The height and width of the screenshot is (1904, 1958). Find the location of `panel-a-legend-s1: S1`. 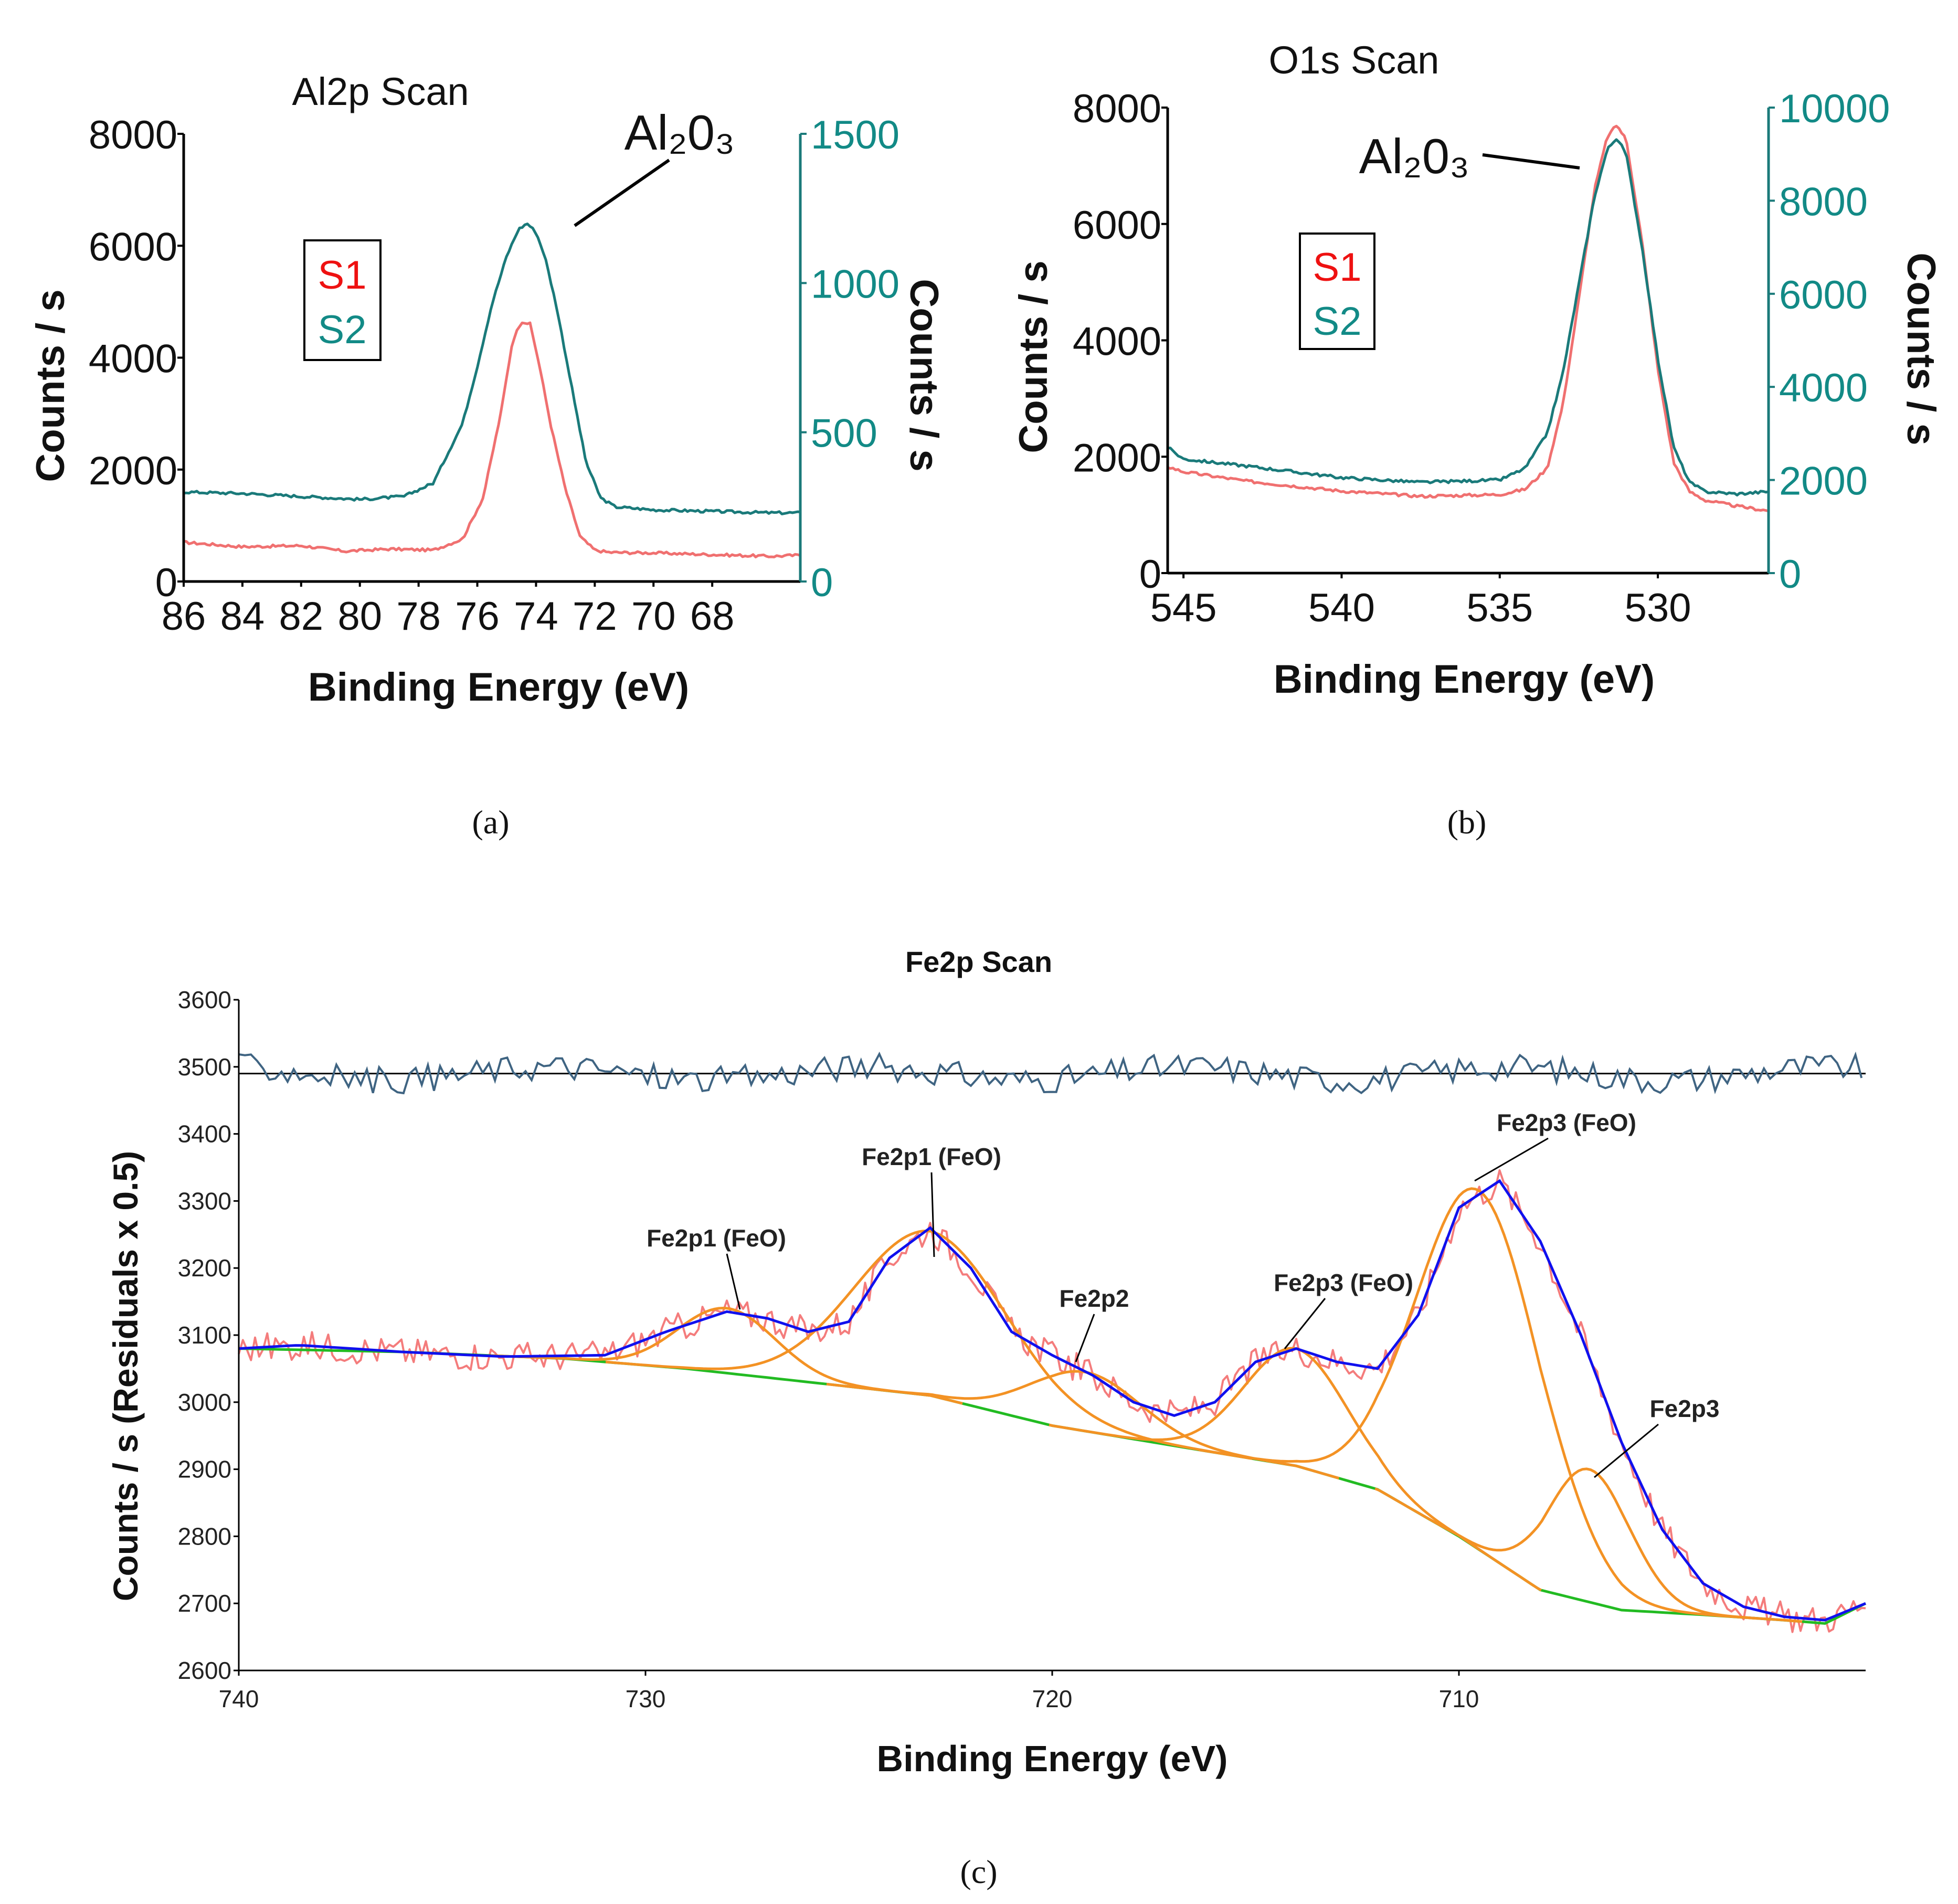

panel-a-legend-s1: S1 is located at coordinates (342, 275).